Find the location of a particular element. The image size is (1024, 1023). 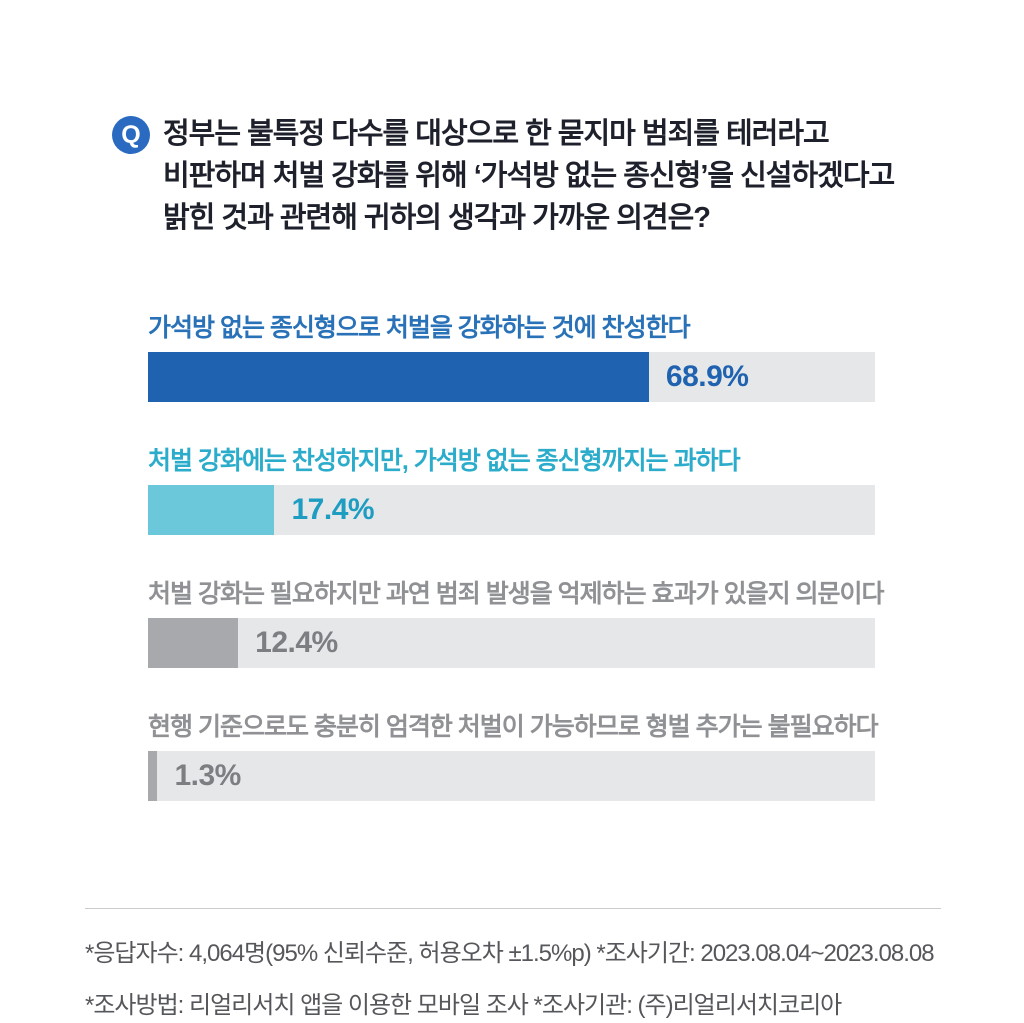

bar-value-label: 17.4% is located at coordinates (333, 509).